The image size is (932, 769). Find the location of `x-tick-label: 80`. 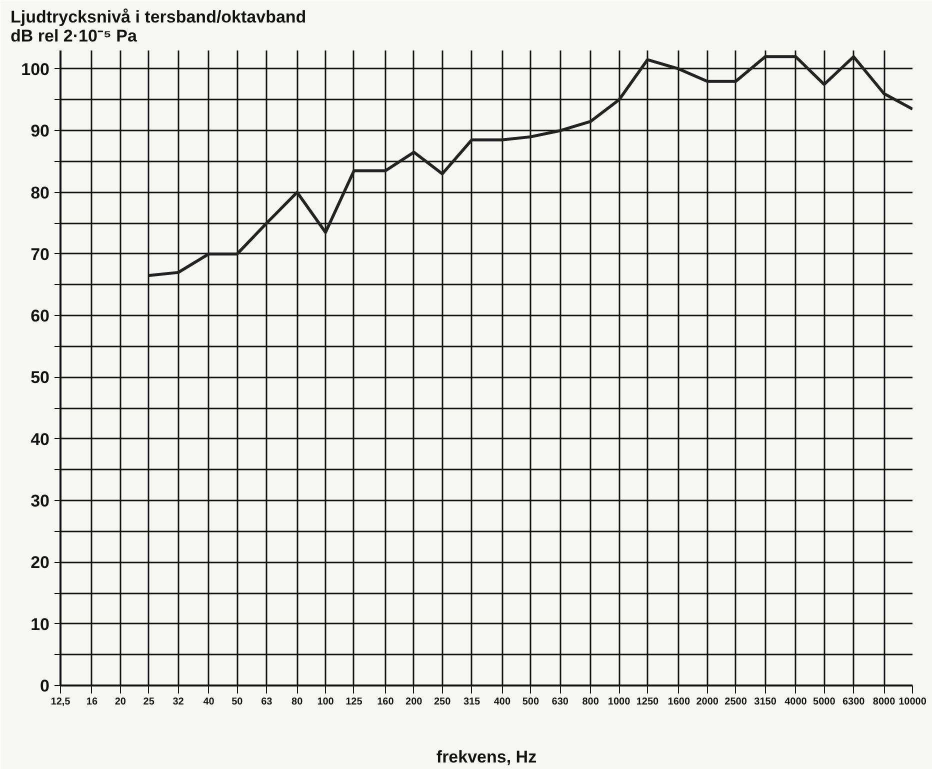

x-tick-label: 80 is located at coordinates (298, 702).